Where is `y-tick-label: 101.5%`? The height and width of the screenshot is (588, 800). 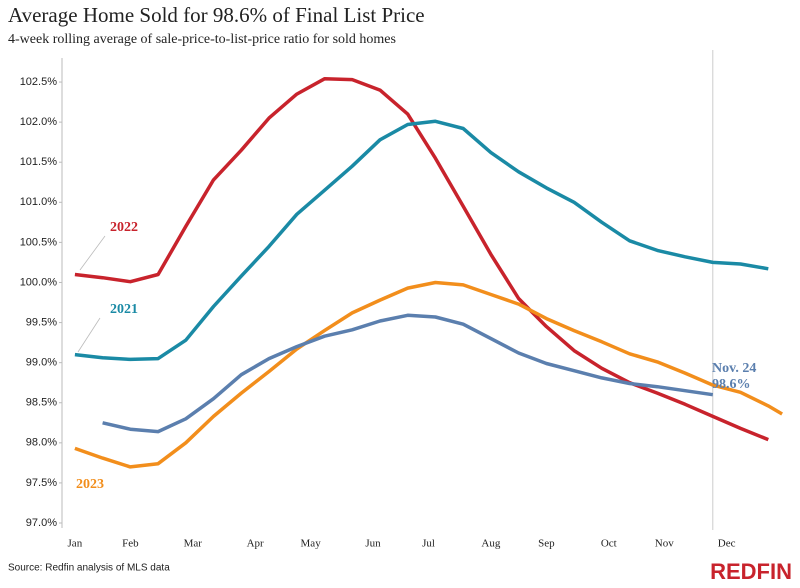
y-tick-label: 101.5% is located at coordinates (39, 162).